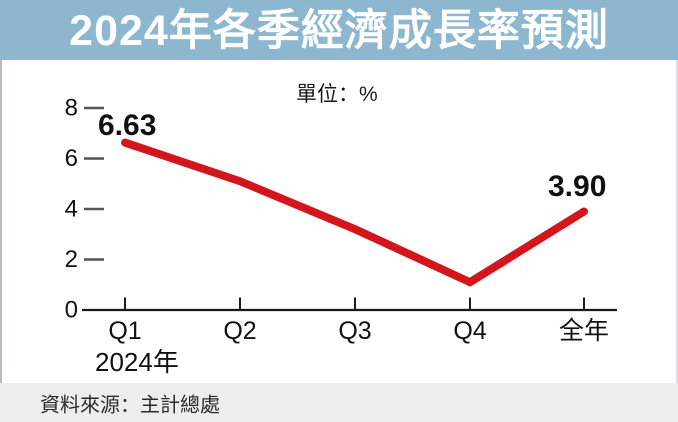 This screenshot has width=678, height=422. What do you see at coordinates (337, 94) in the screenshot?
I see `unit-label: 單位：%` at bounding box center [337, 94].